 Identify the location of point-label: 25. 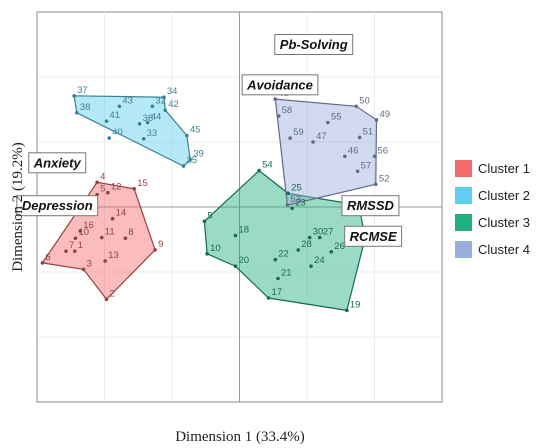
(296, 187).